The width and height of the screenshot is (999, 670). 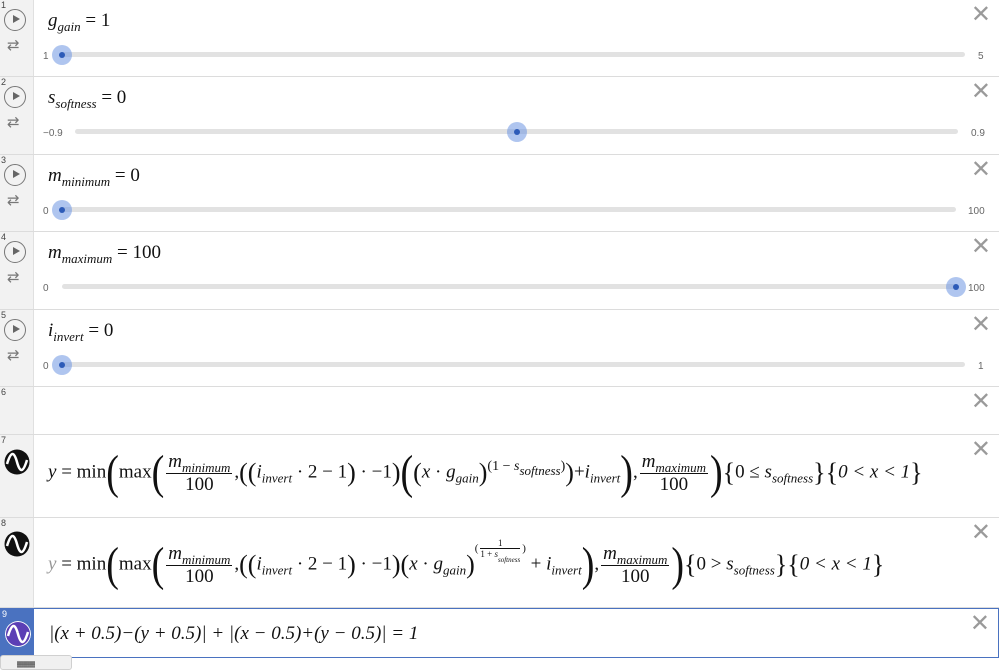 What do you see at coordinates (4, 82) in the screenshot?
I see `row-number: 2` at bounding box center [4, 82].